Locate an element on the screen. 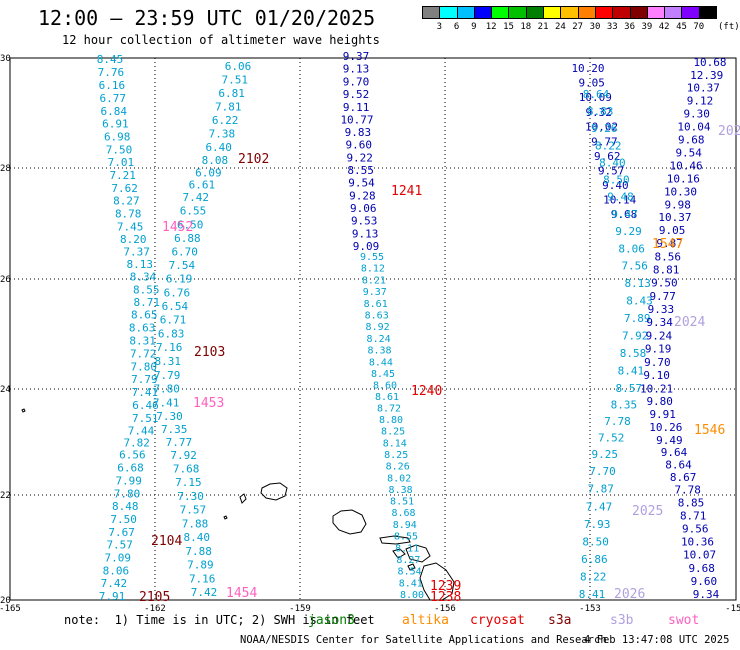  wave-height-value: 8.83 is located at coordinates (600, 111).